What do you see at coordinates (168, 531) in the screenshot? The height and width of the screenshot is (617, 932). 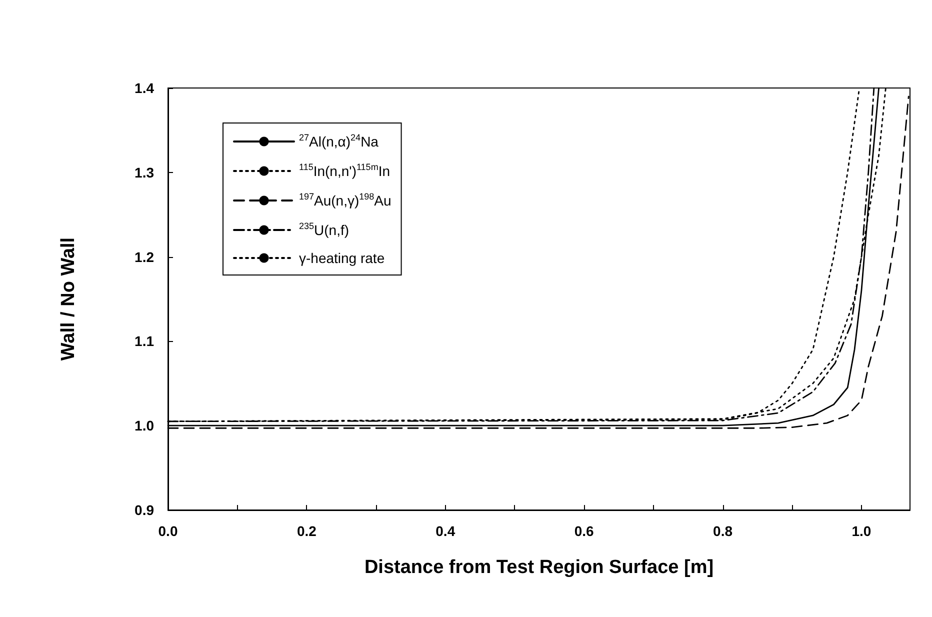 I see `x-tick-label: 0.0` at bounding box center [168, 531].